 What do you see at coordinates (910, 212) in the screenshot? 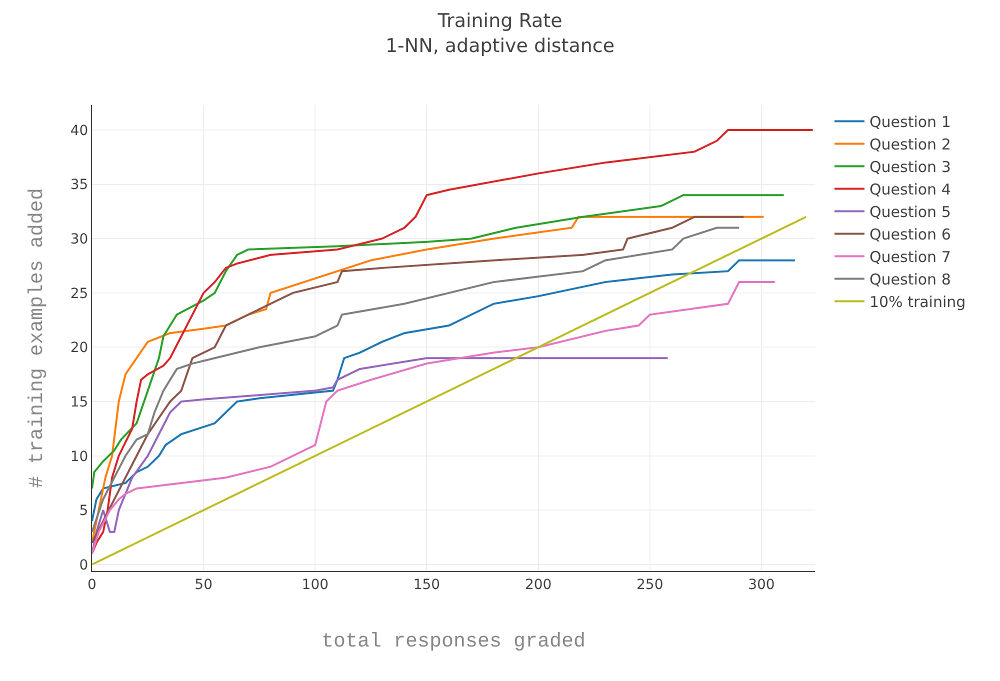
I see `legend-label: Question 5` at bounding box center [910, 212].